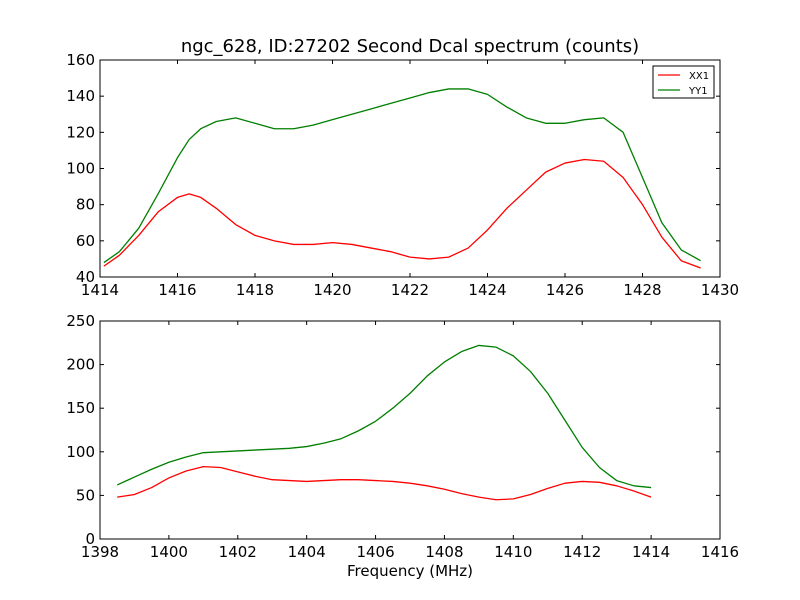 Image resolution: width=800 pixels, height=600 pixels. Describe the element at coordinates (255, 290) in the screenshot. I see `x-tick-label: 1418` at that location.